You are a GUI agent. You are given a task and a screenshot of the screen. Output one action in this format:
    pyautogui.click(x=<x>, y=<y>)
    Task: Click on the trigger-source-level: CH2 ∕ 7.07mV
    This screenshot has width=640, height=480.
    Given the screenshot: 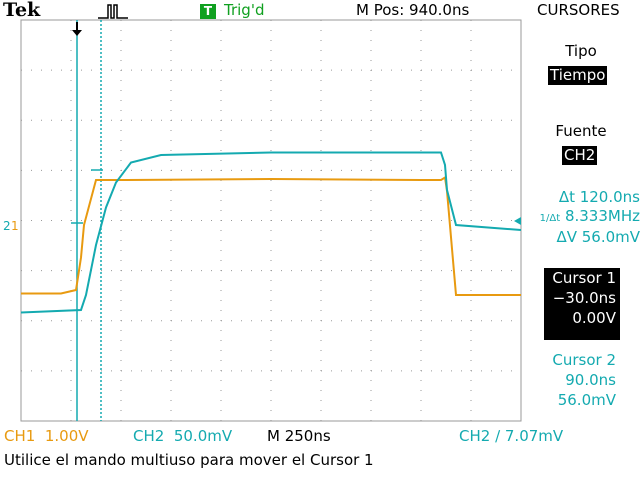 What is the action you would take?
    pyautogui.click(x=511, y=436)
    